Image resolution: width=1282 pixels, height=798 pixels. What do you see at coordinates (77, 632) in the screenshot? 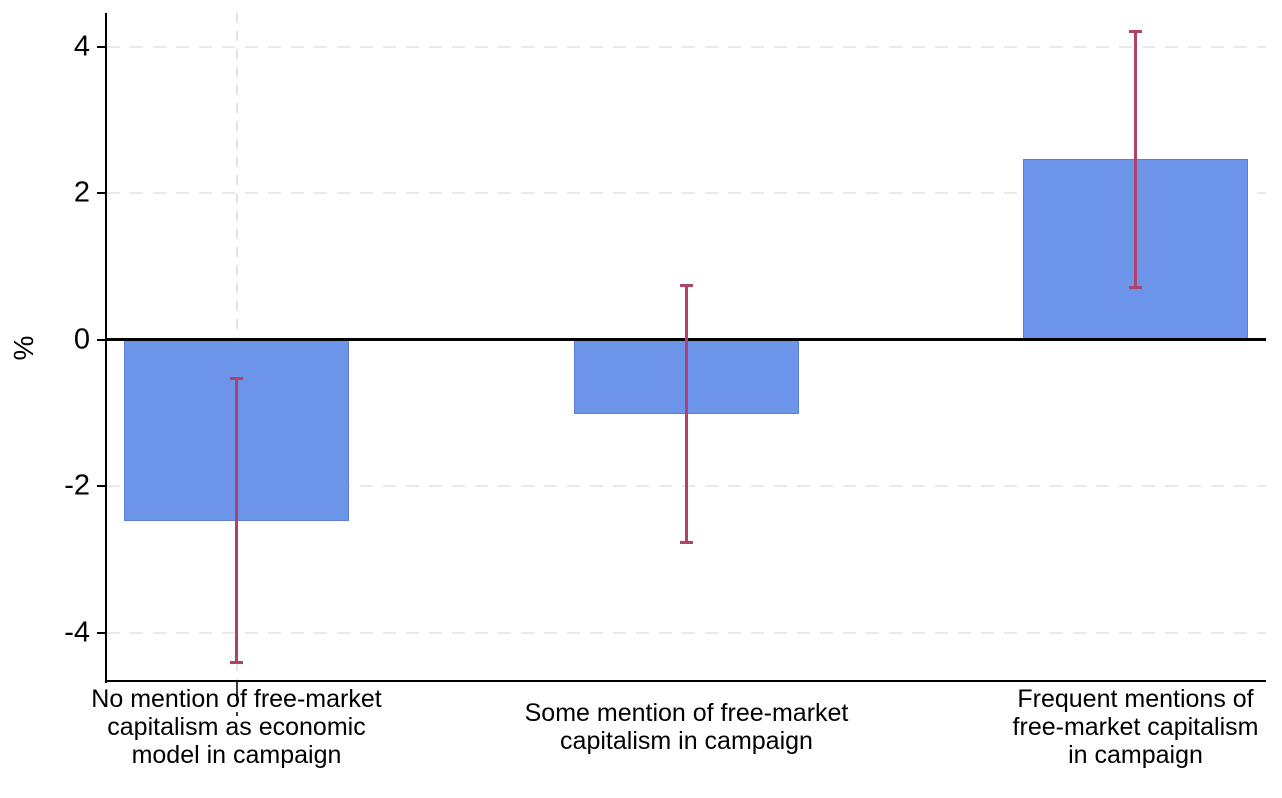
I see `y-tick-label: -4` at bounding box center [77, 632].